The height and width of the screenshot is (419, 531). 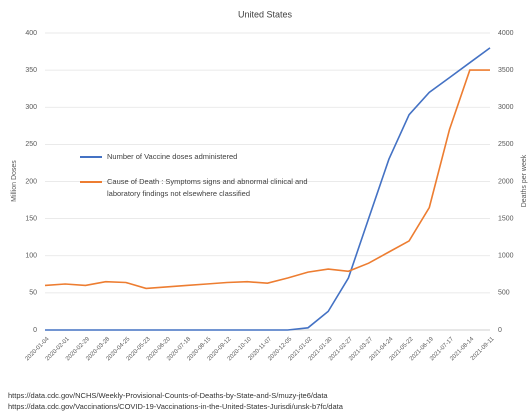 What do you see at coordinates (524, 180) in the screenshot?
I see `y2-axis-label: Deaths per week` at bounding box center [524, 180].